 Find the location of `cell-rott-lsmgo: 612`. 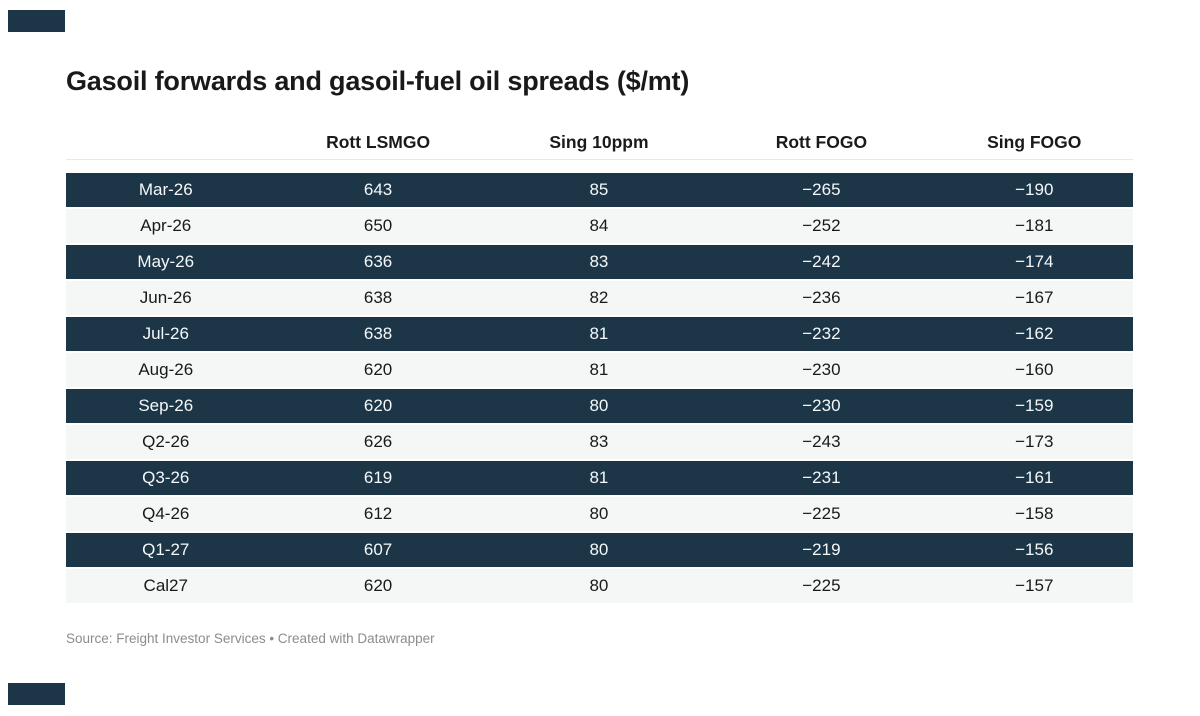

cell-rott-lsmgo: 612 is located at coordinates (378, 513).